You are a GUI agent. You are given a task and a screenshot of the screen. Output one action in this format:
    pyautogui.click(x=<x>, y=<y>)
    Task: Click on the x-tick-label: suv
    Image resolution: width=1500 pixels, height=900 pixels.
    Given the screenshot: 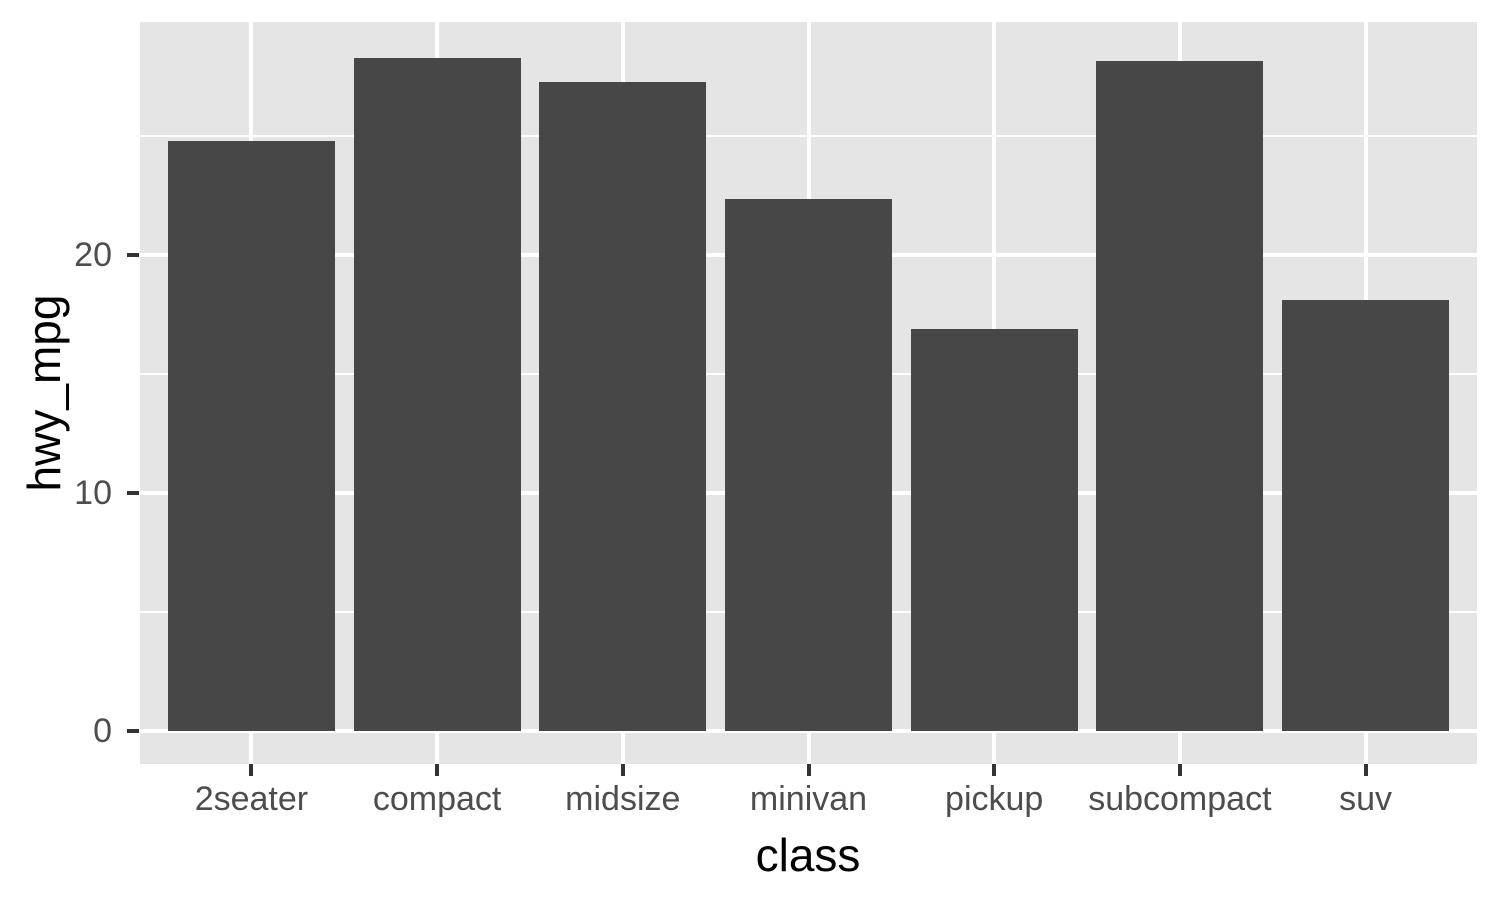 What is the action you would take?
    pyautogui.click(x=1366, y=799)
    